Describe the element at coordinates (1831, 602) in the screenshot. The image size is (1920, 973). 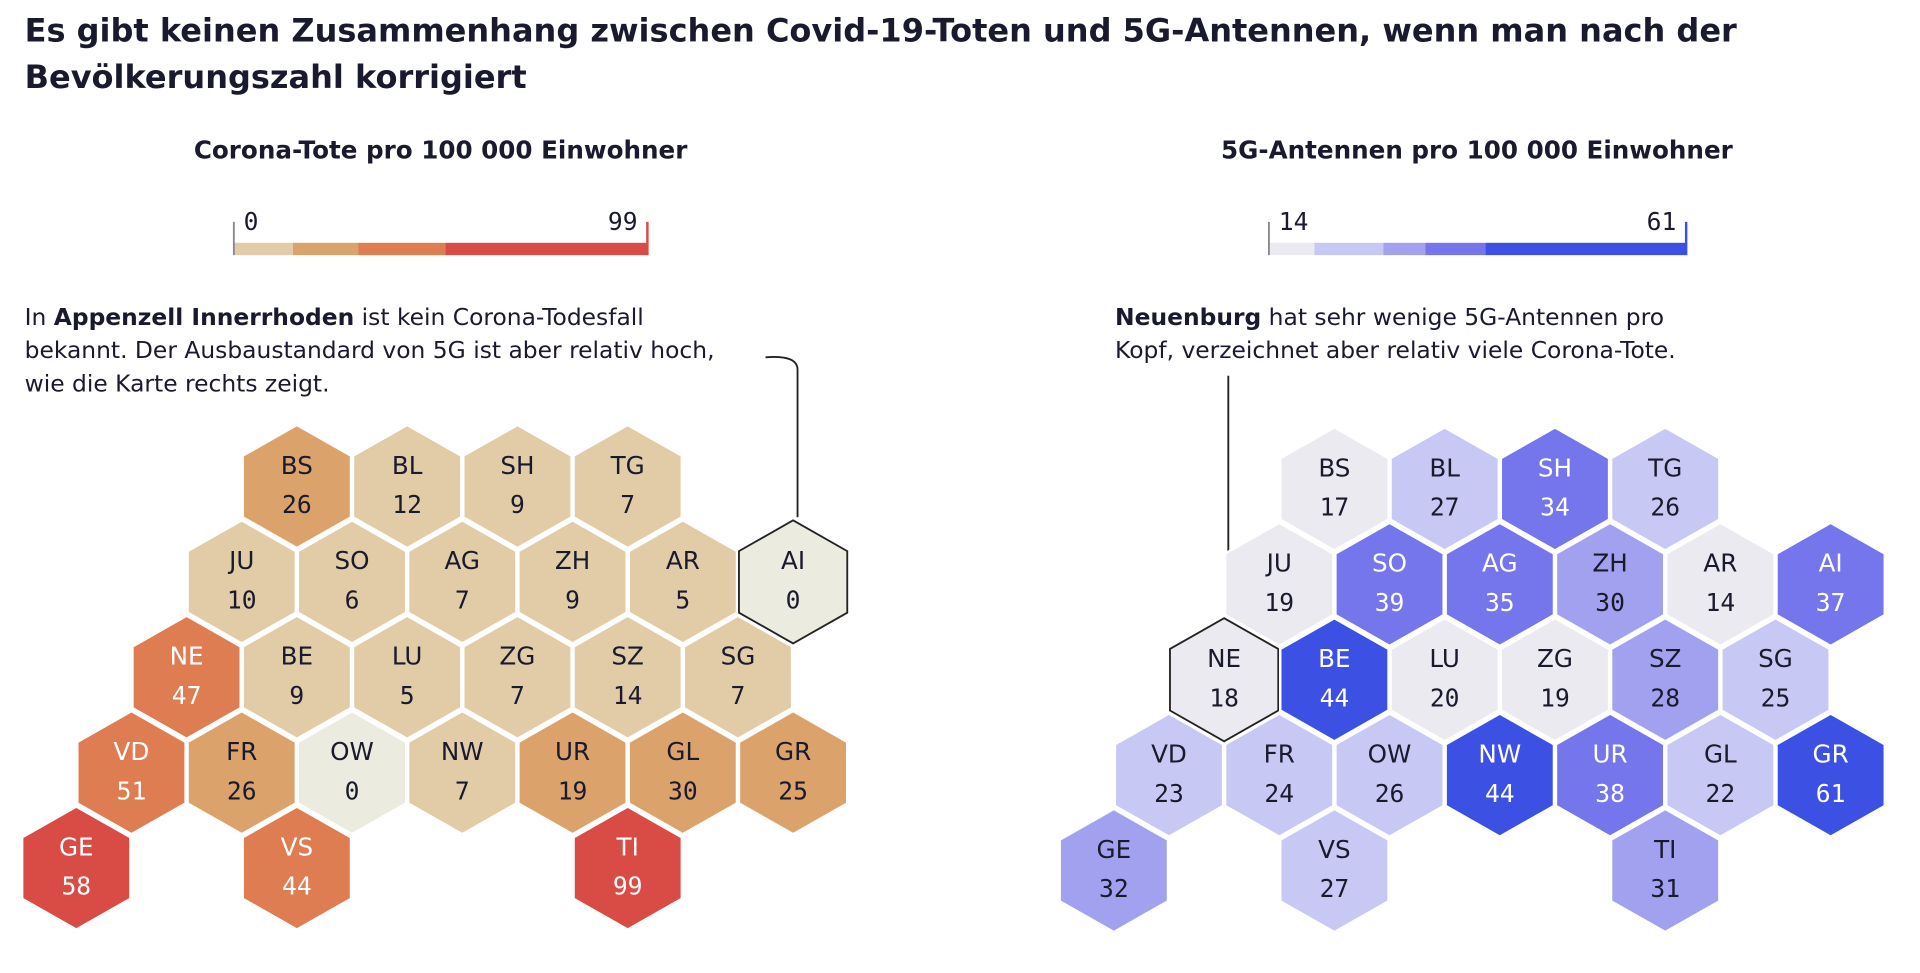
I see `cell-value: 37` at that location.